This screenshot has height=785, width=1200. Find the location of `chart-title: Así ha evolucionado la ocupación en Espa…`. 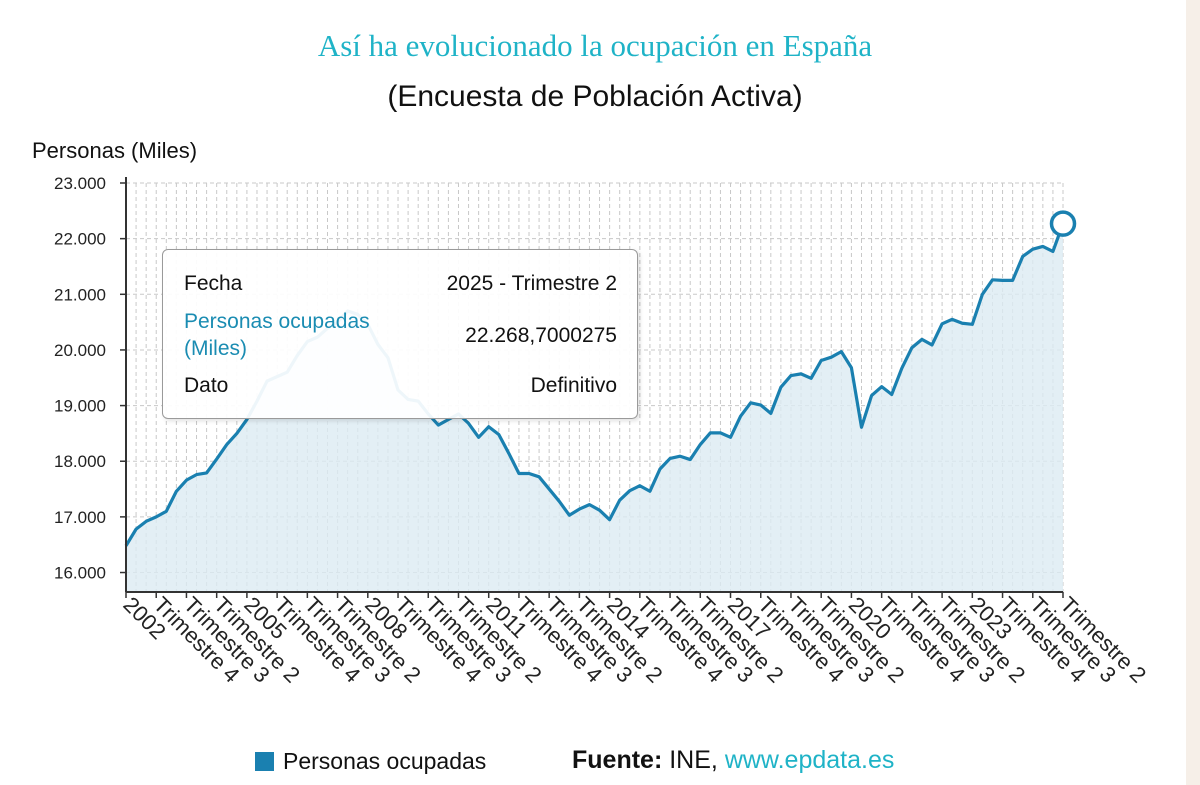

chart-title: Así ha evolucionado la ocupación en Espa… is located at coordinates (595, 45).